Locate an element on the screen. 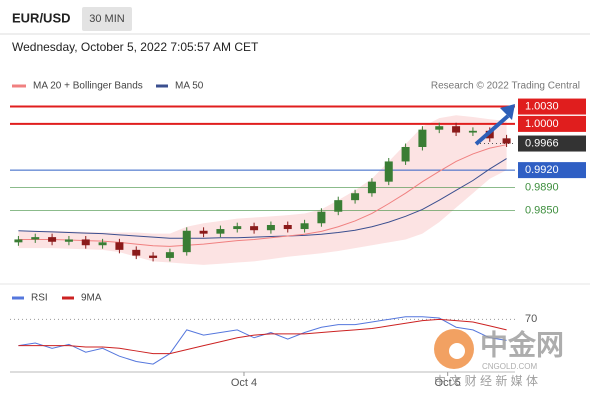  rsi-tick-label: 70 is located at coordinates (531, 319).